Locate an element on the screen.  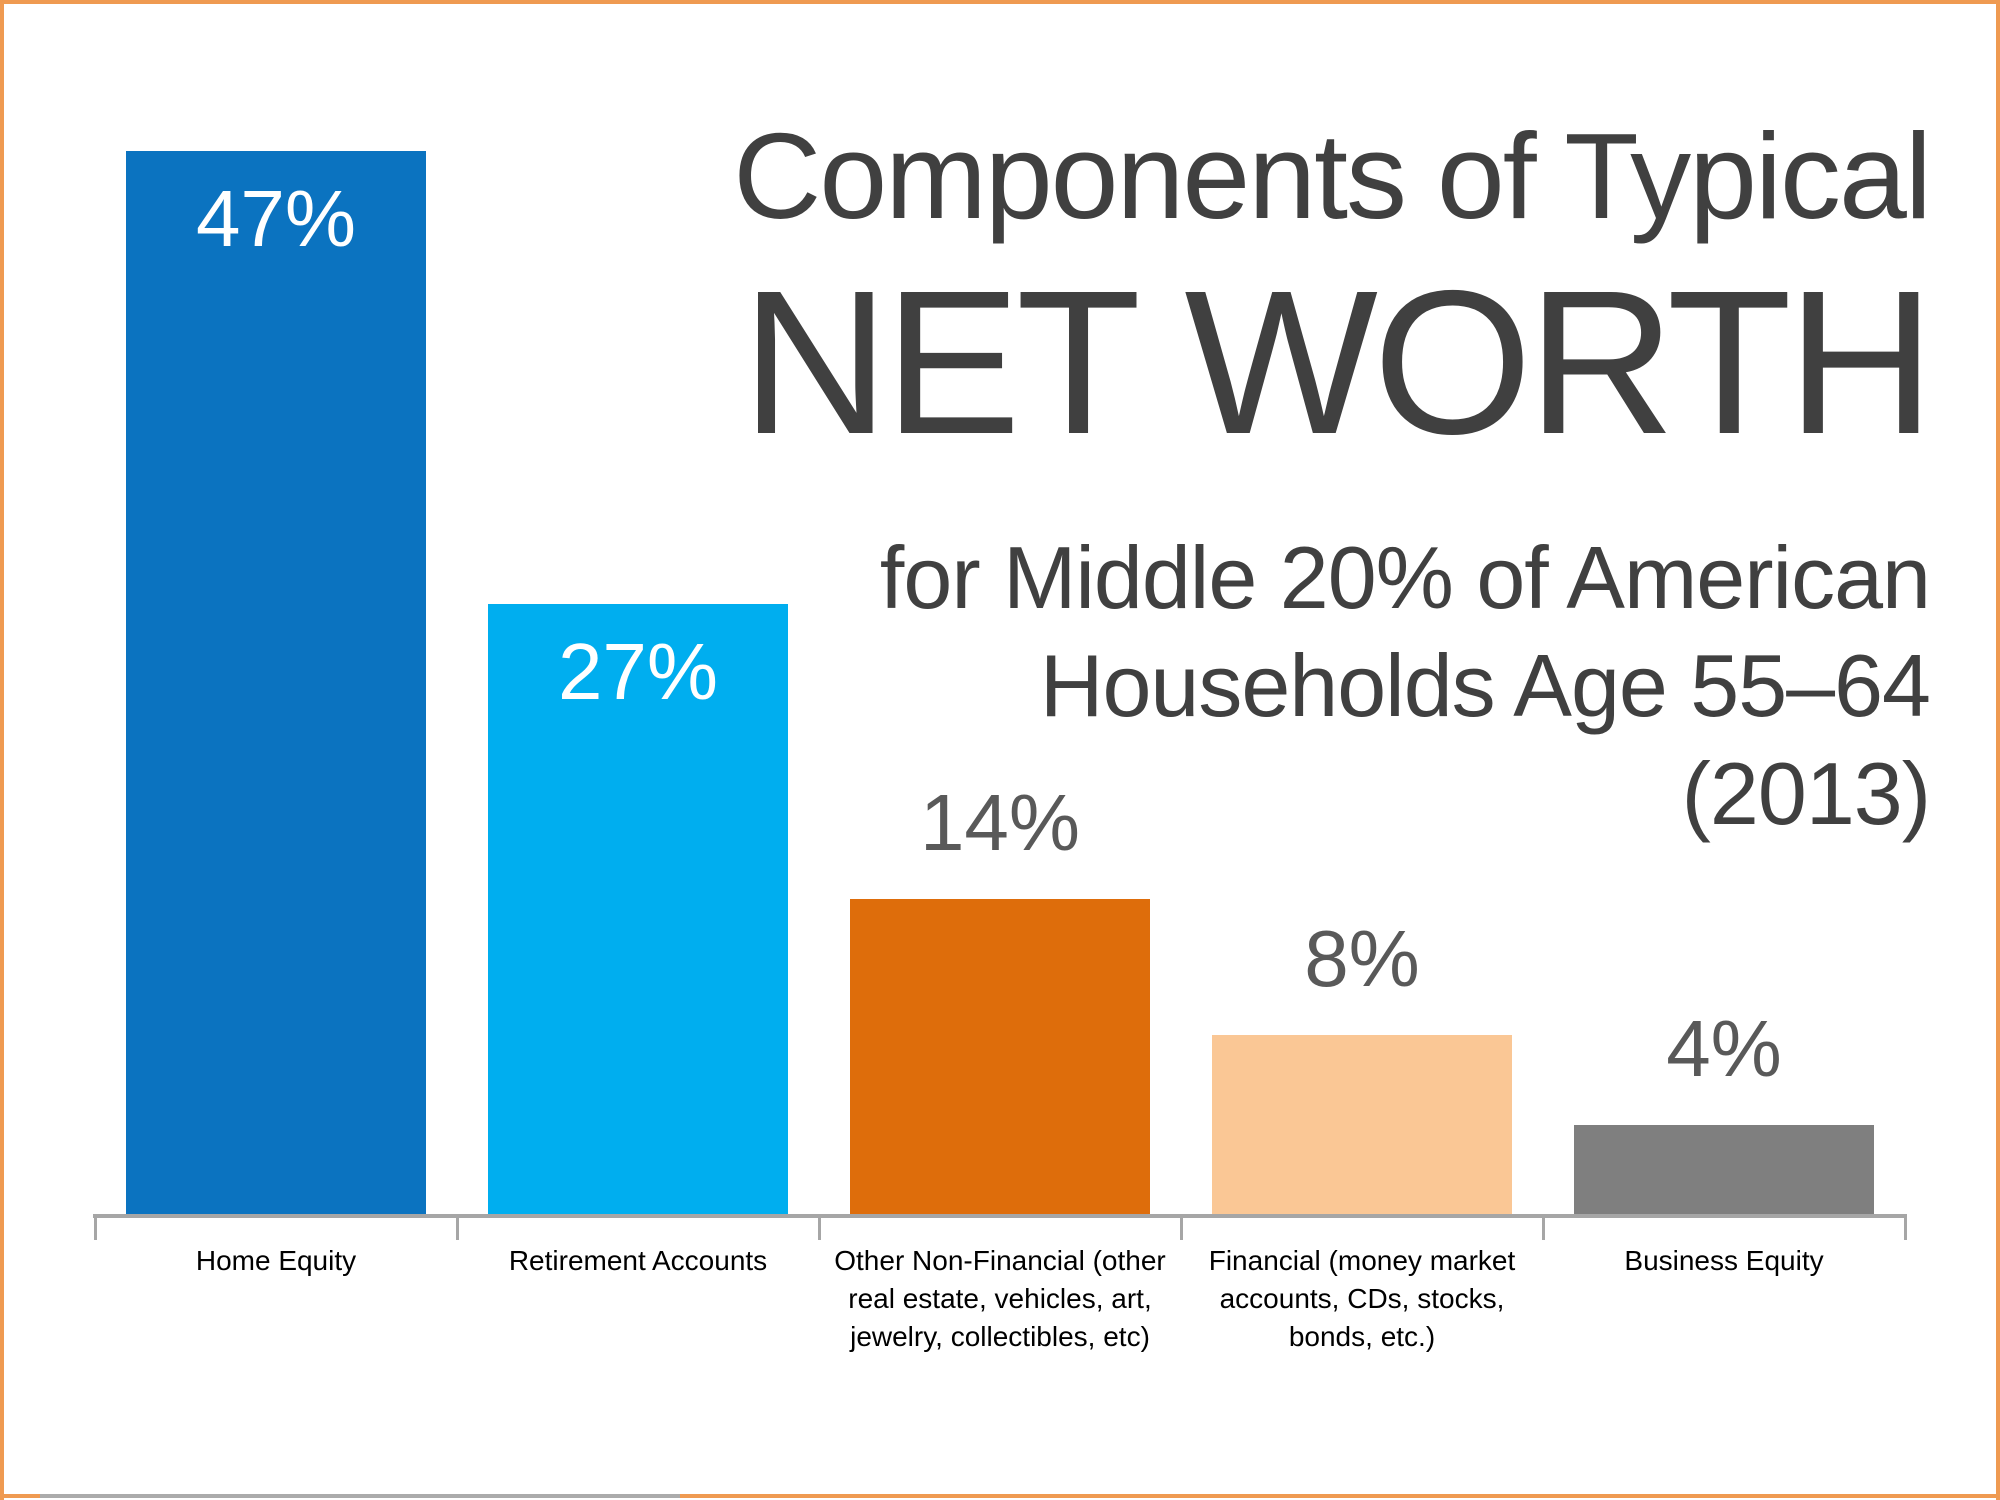
frame-border-bottom-gray-segment is located at coordinates (360, 1496).